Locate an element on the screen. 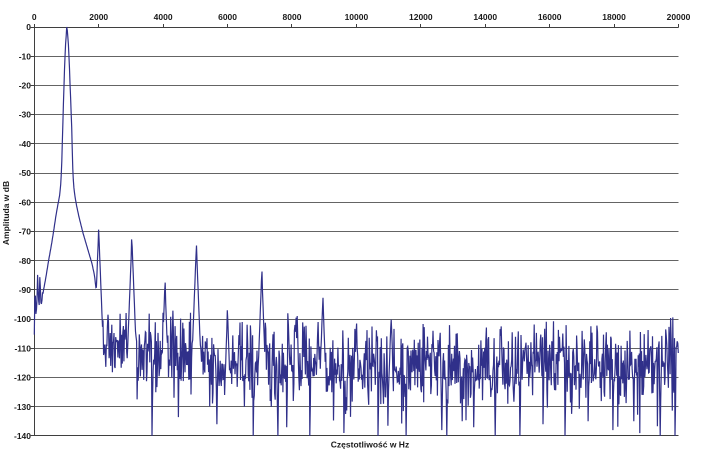 This screenshot has width=705, height=451. svg-text: -30 is located at coordinates (25, 115).